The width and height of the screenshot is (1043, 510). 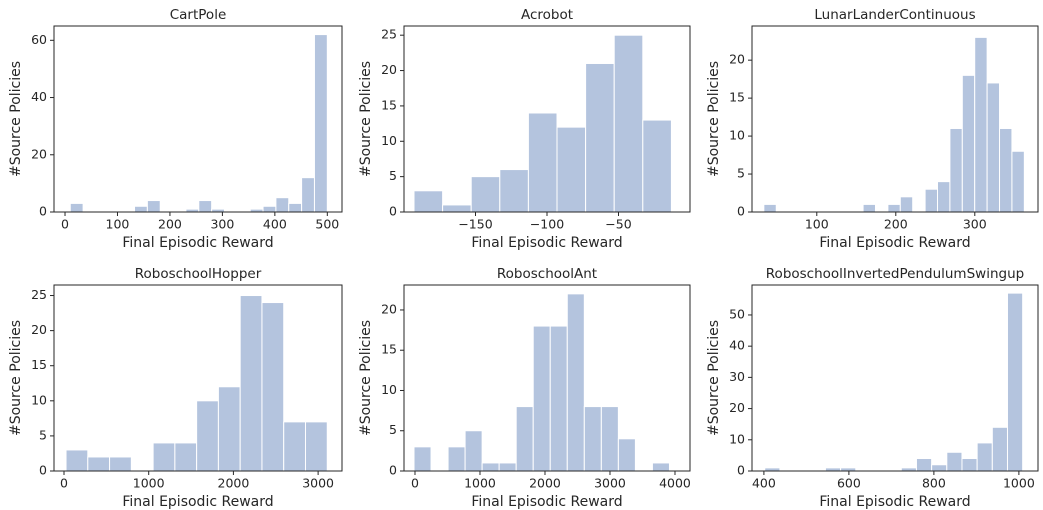 I want to click on x-tick-label: 800, so click(x=934, y=483).